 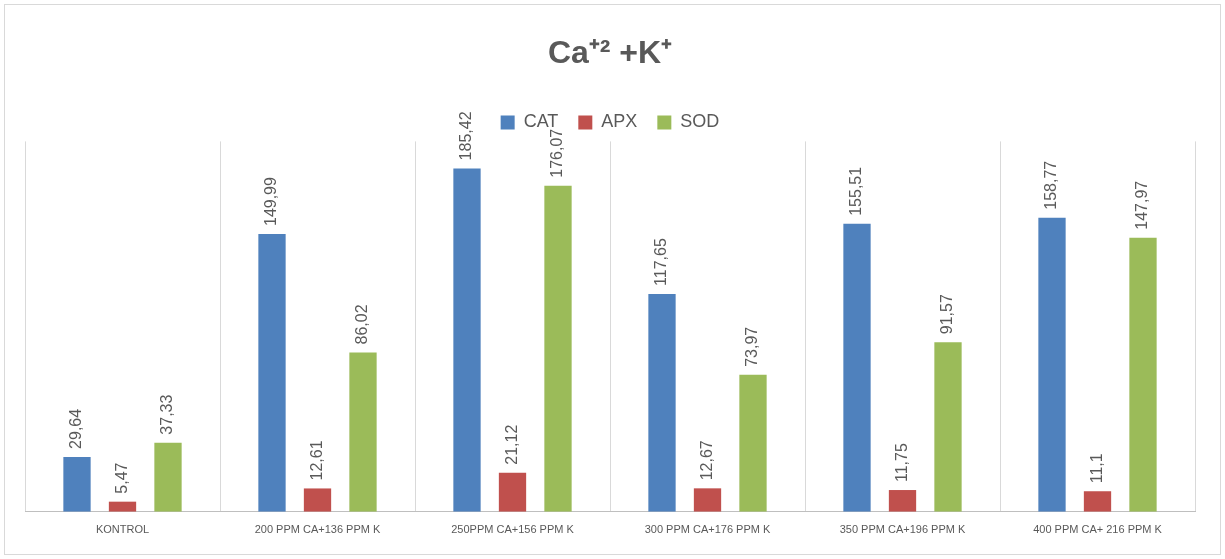 I want to click on data-label: 117,65, so click(x=661, y=262).